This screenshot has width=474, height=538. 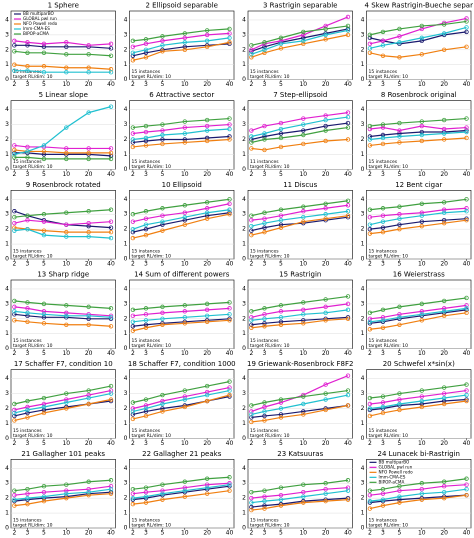 I want to click on panel-title: 9 Rosenbrock rotated, so click(x=63, y=185).